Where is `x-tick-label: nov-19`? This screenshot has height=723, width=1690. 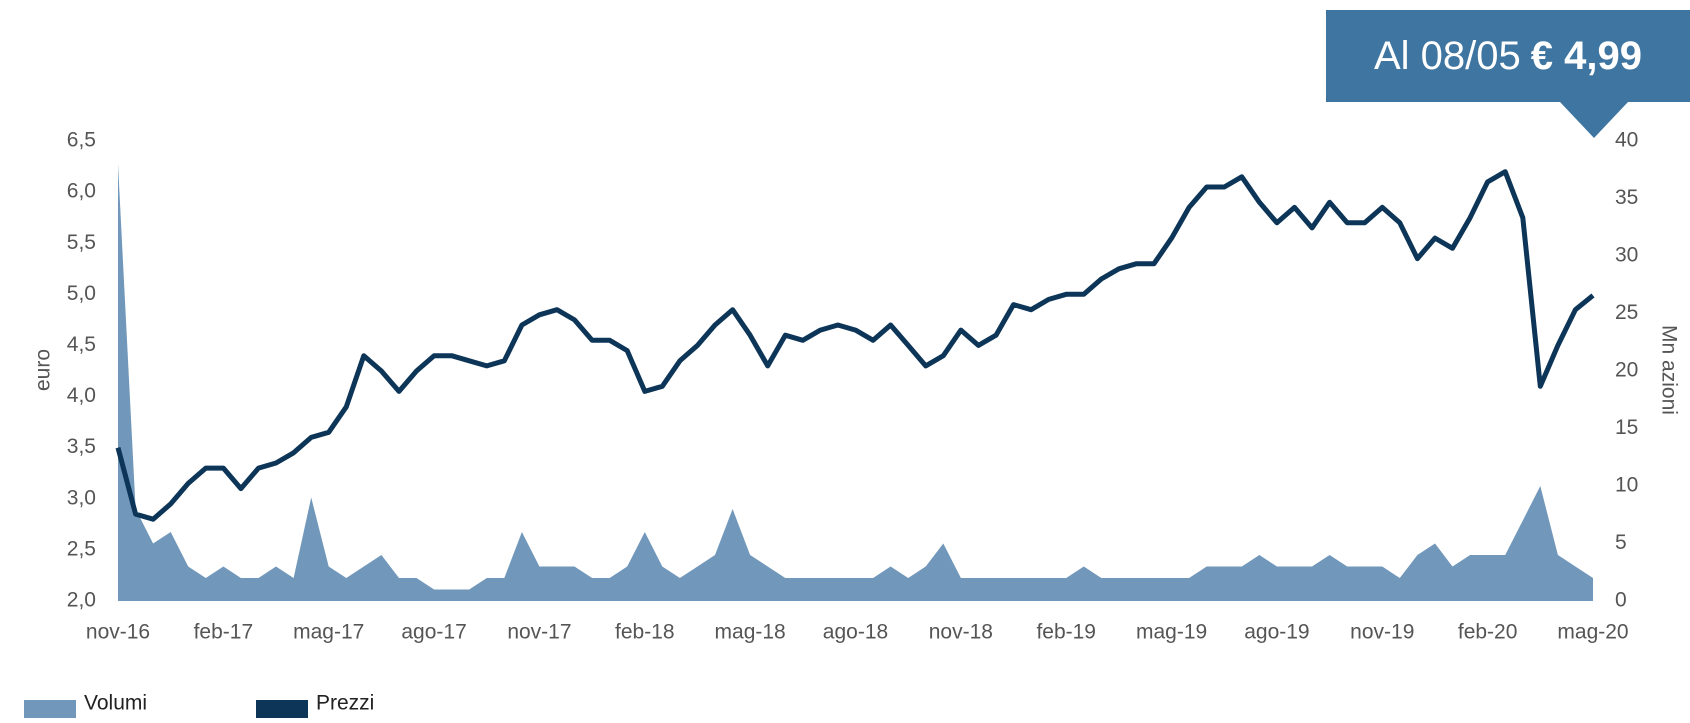 x-tick-label: nov-19 is located at coordinates (1382, 632).